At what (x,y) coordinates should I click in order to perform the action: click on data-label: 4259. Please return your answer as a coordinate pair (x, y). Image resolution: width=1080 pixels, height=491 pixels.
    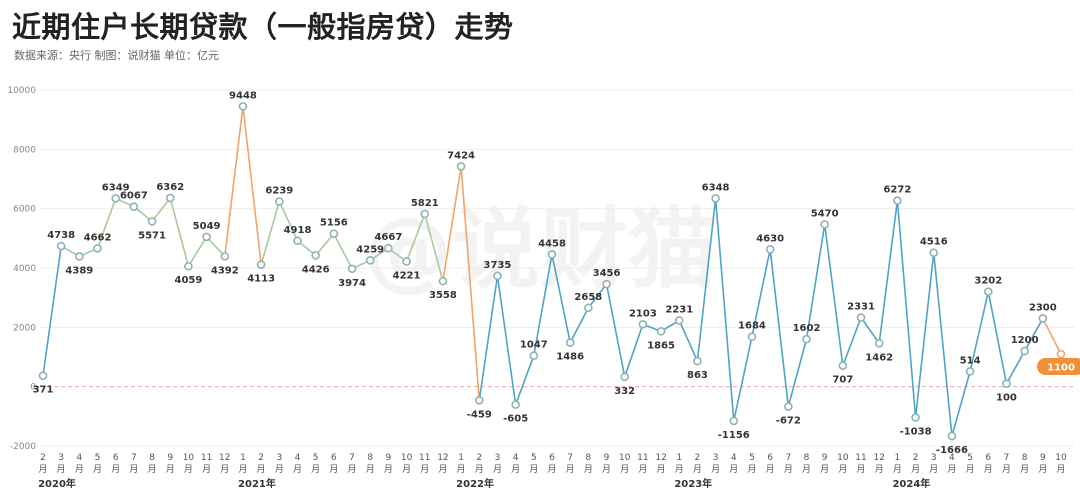
    Looking at the image, I should click on (370, 249).